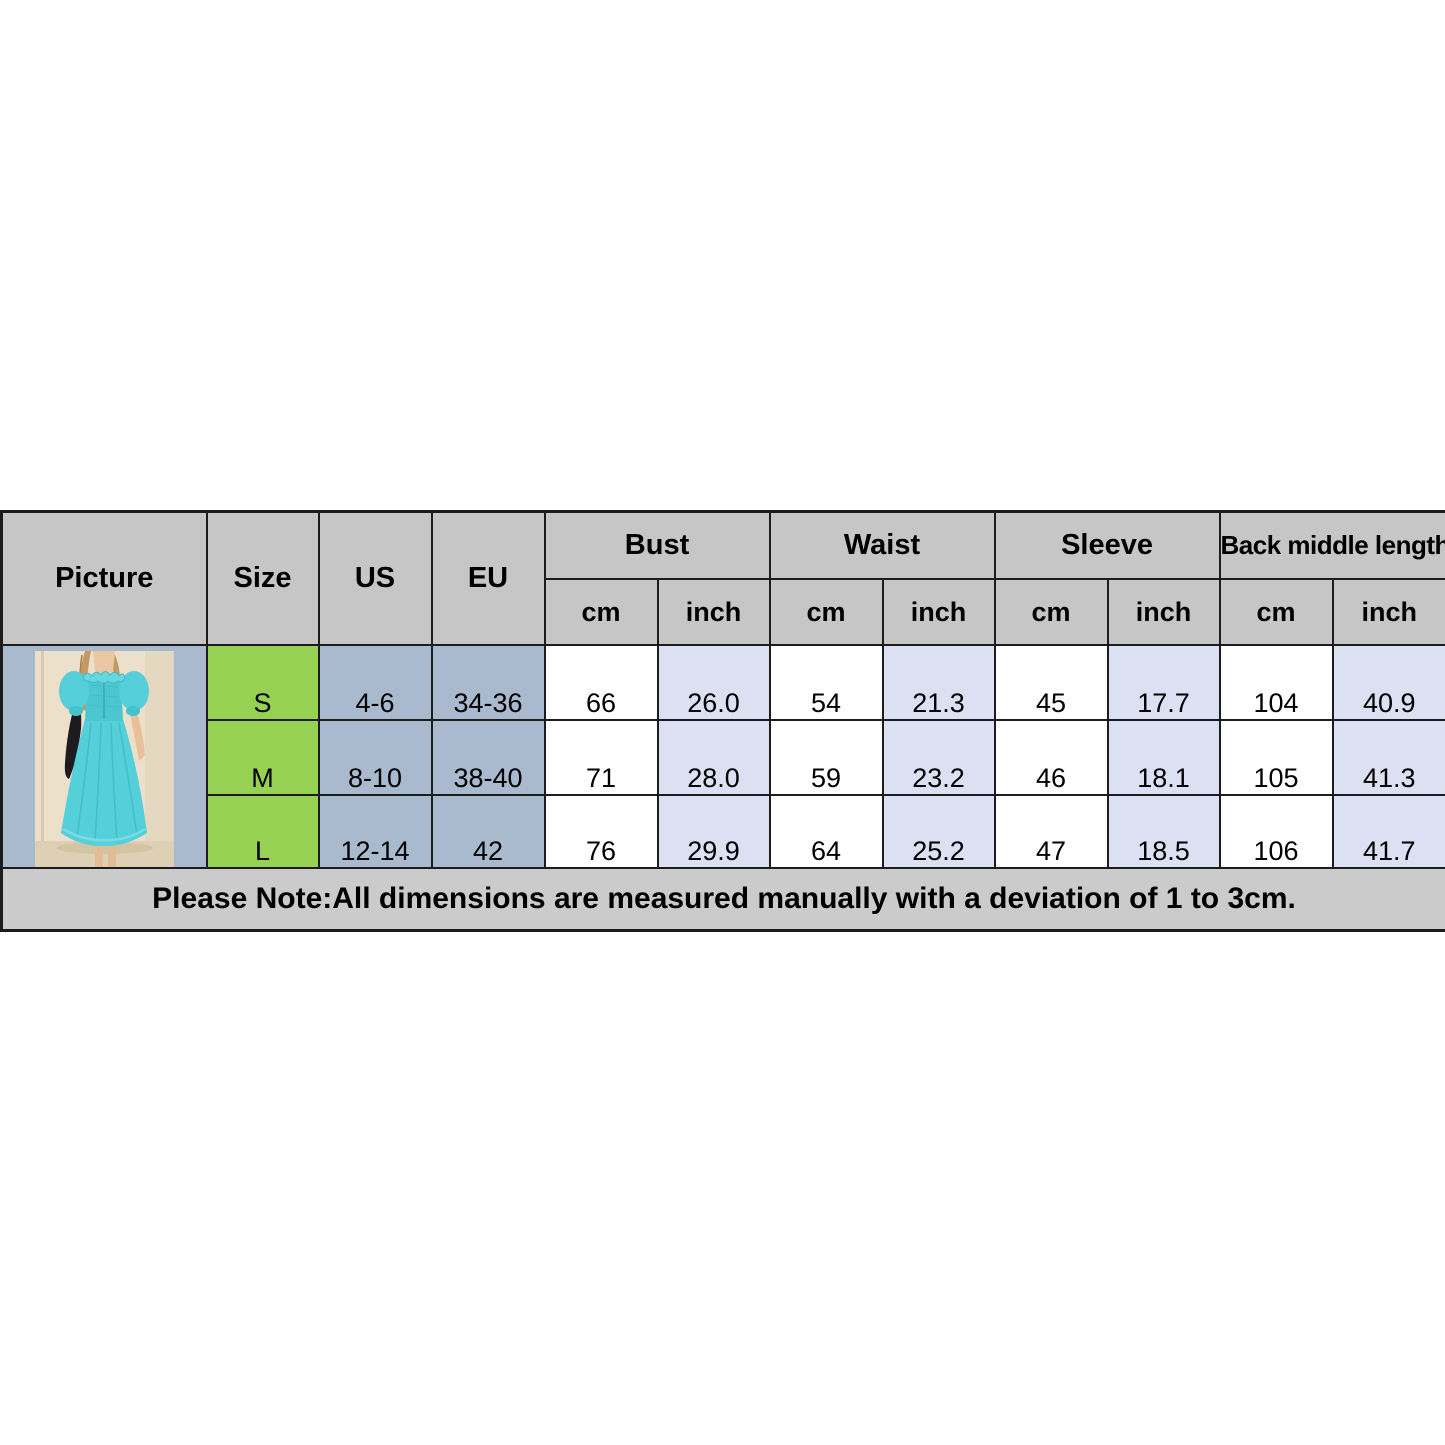 The image size is (1445, 1445). Describe the element at coordinates (601, 682) in the screenshot. I see `cell-s-bust-cm: 66` at that location.